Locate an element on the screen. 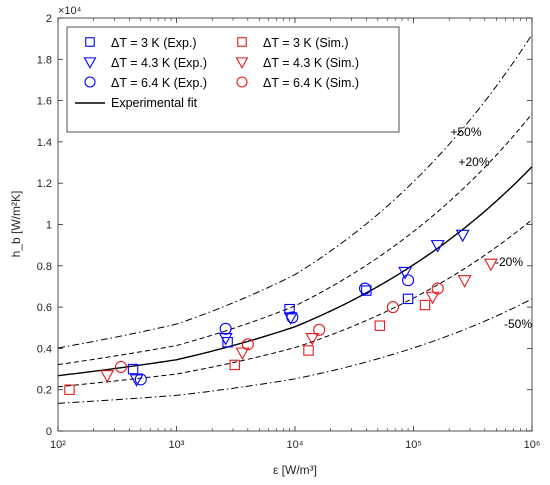 The width and height of the screenshot is (550, 485). y-tick-label: 1.8 is located at coordinates (44, 60).